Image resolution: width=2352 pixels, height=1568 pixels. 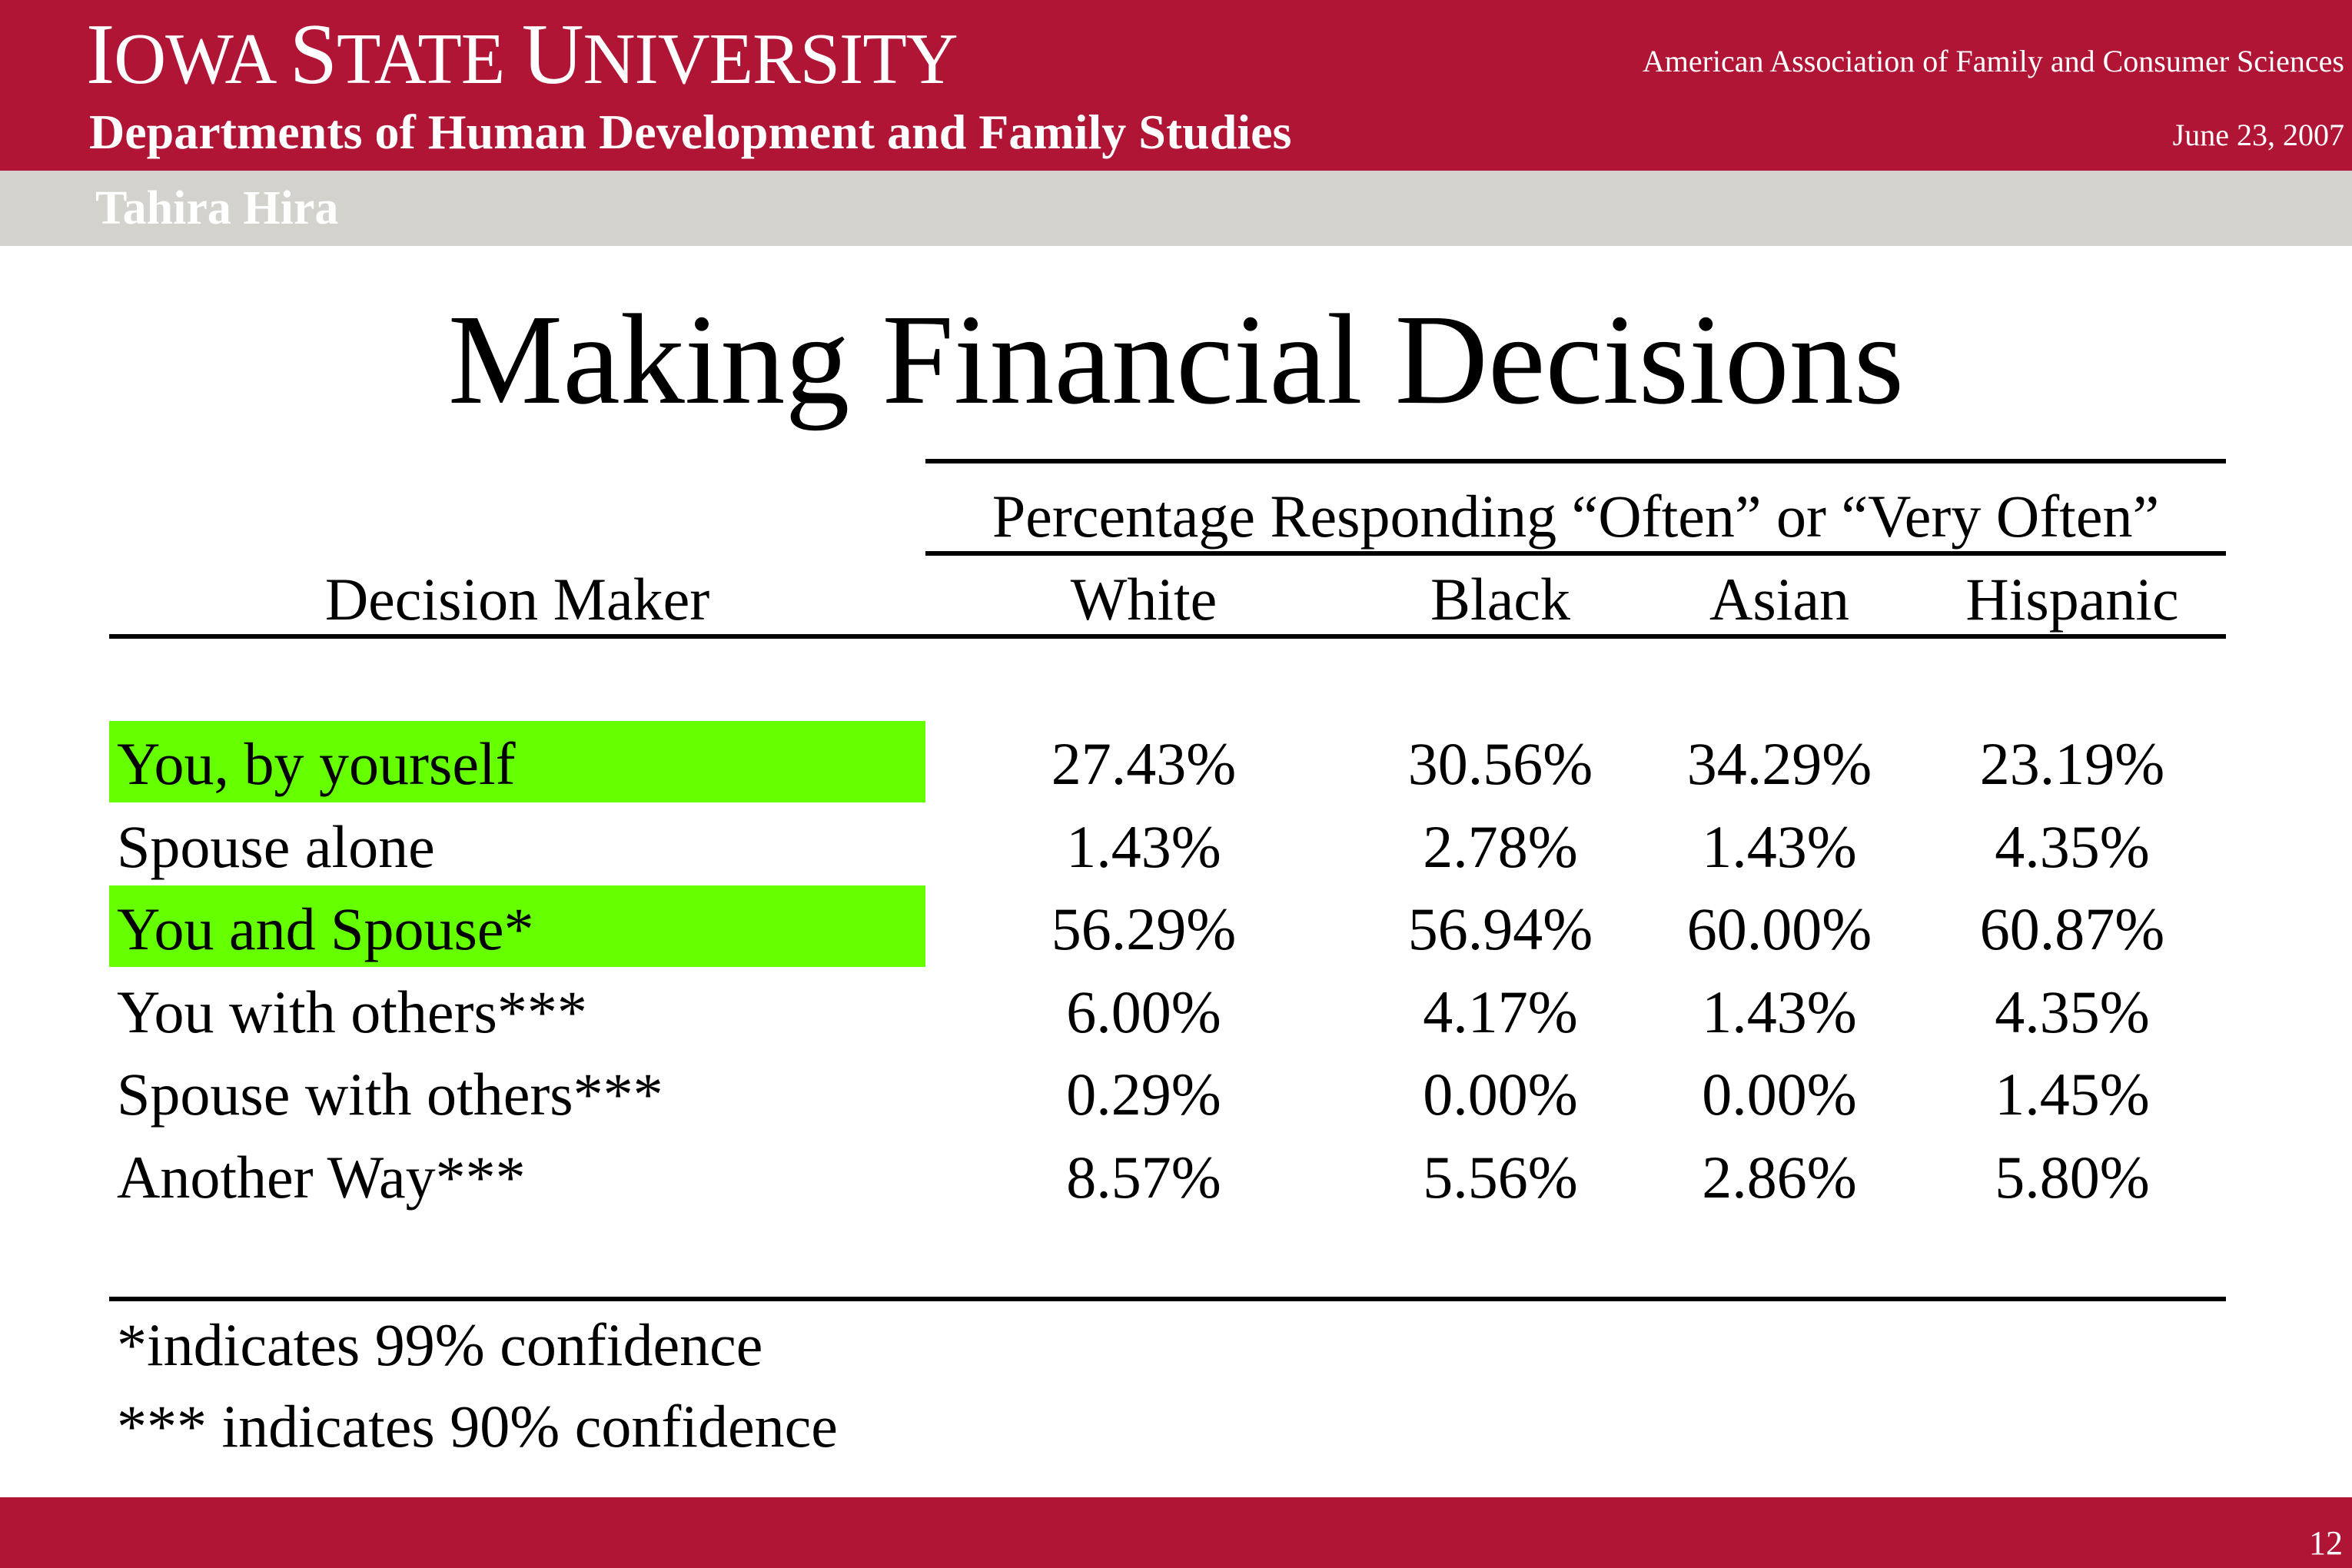 I want to click on column-header-white: White, so click(x=1144, y=599).